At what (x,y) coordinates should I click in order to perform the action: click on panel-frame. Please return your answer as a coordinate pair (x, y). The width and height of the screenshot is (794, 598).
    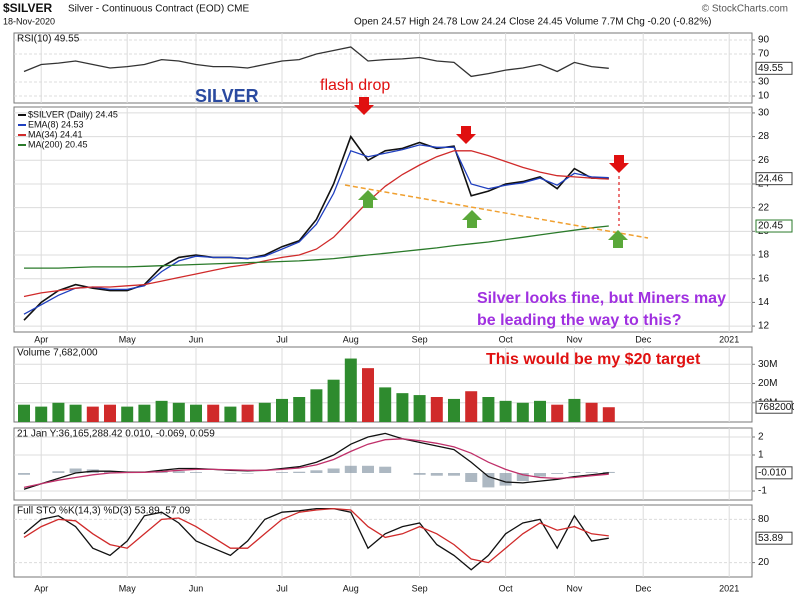
    Looking at the image, I should click on (383, 68).